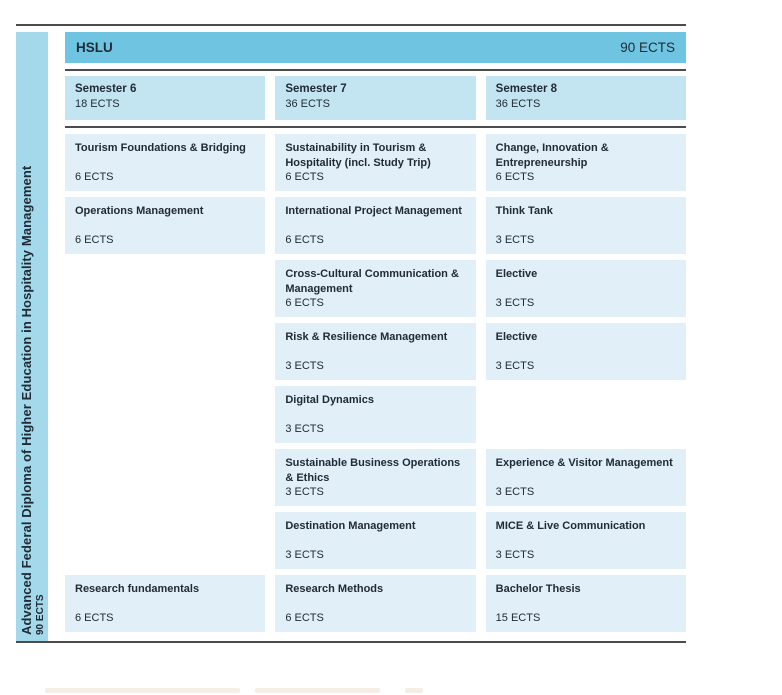  I want to click on course-ects: 15 ECTS, so click(518, 618).